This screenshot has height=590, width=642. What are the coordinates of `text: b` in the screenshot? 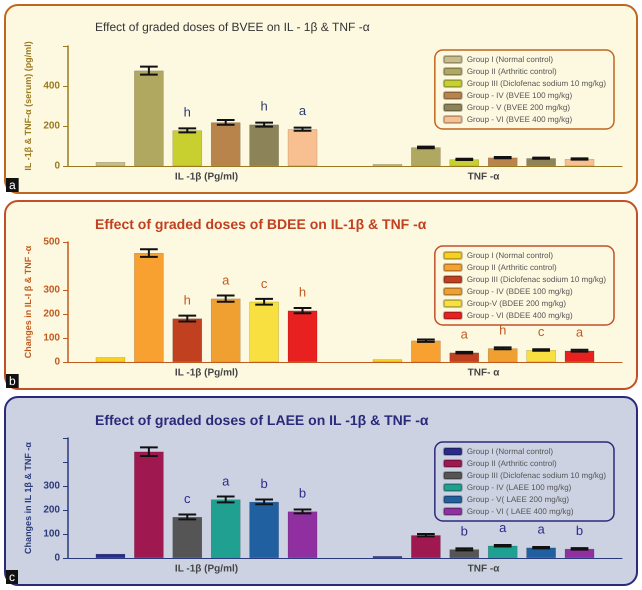 It's located at (12, 381).